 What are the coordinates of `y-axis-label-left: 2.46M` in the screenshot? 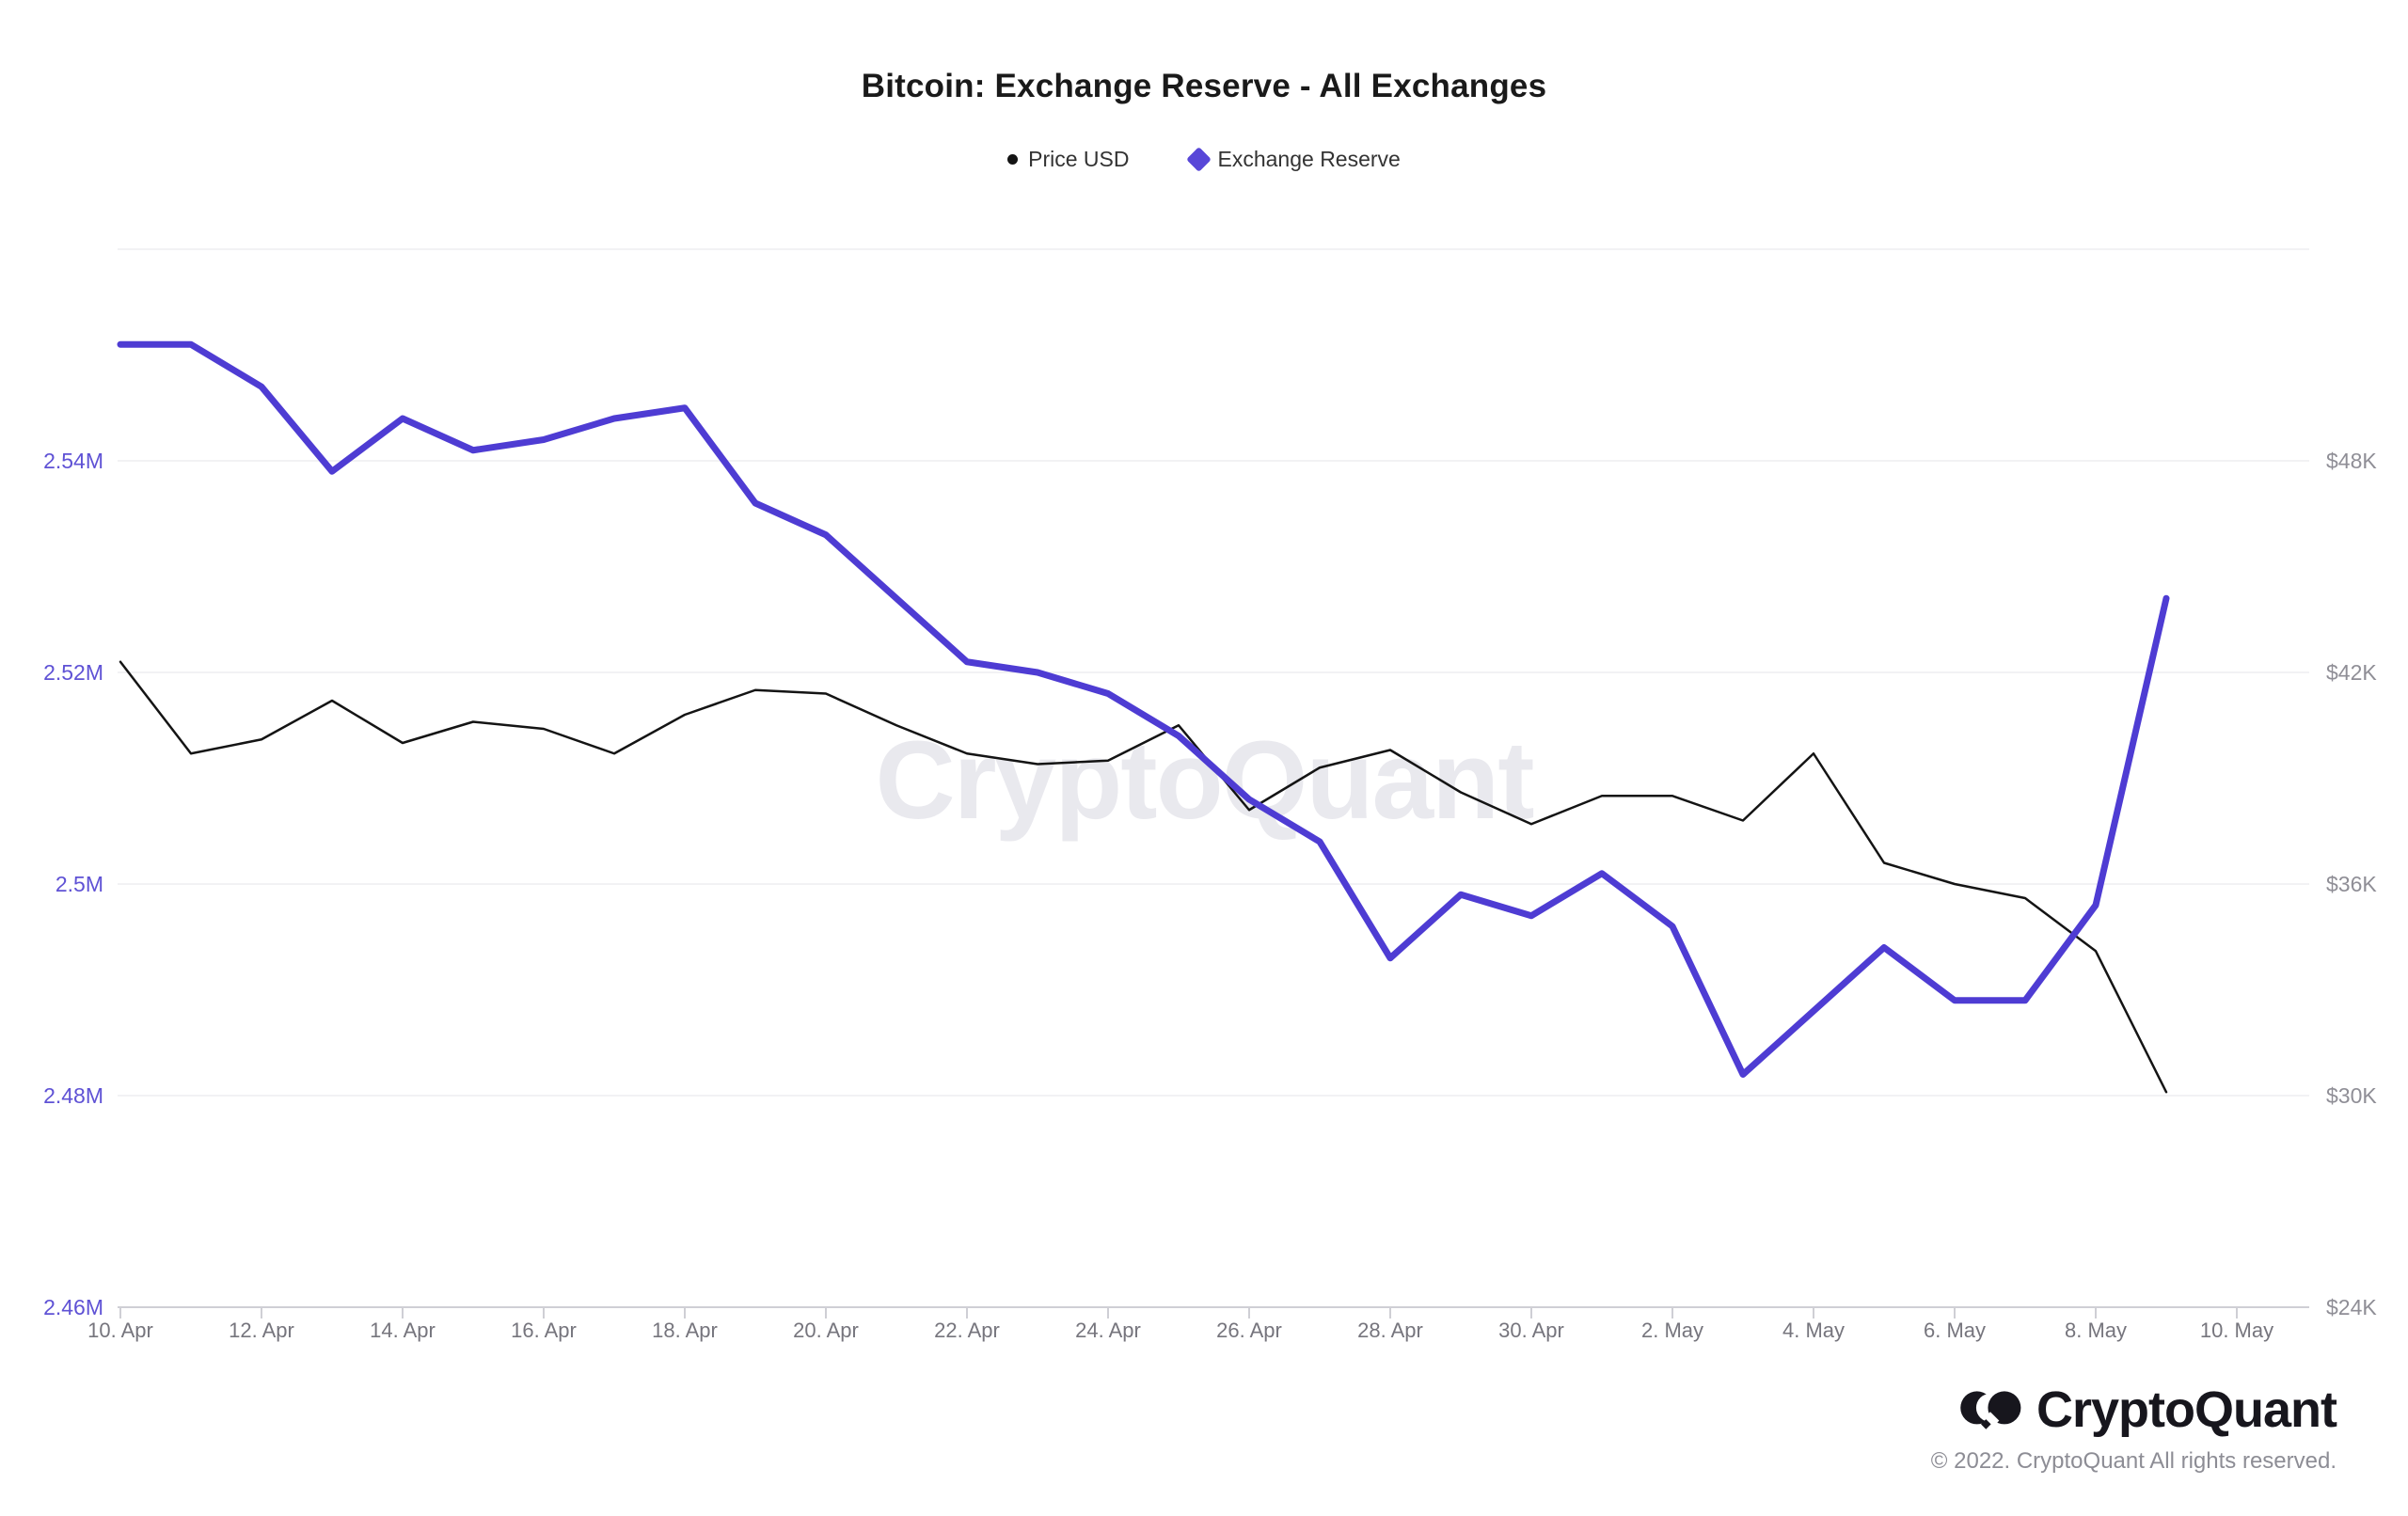 It's located at (73, 1307).